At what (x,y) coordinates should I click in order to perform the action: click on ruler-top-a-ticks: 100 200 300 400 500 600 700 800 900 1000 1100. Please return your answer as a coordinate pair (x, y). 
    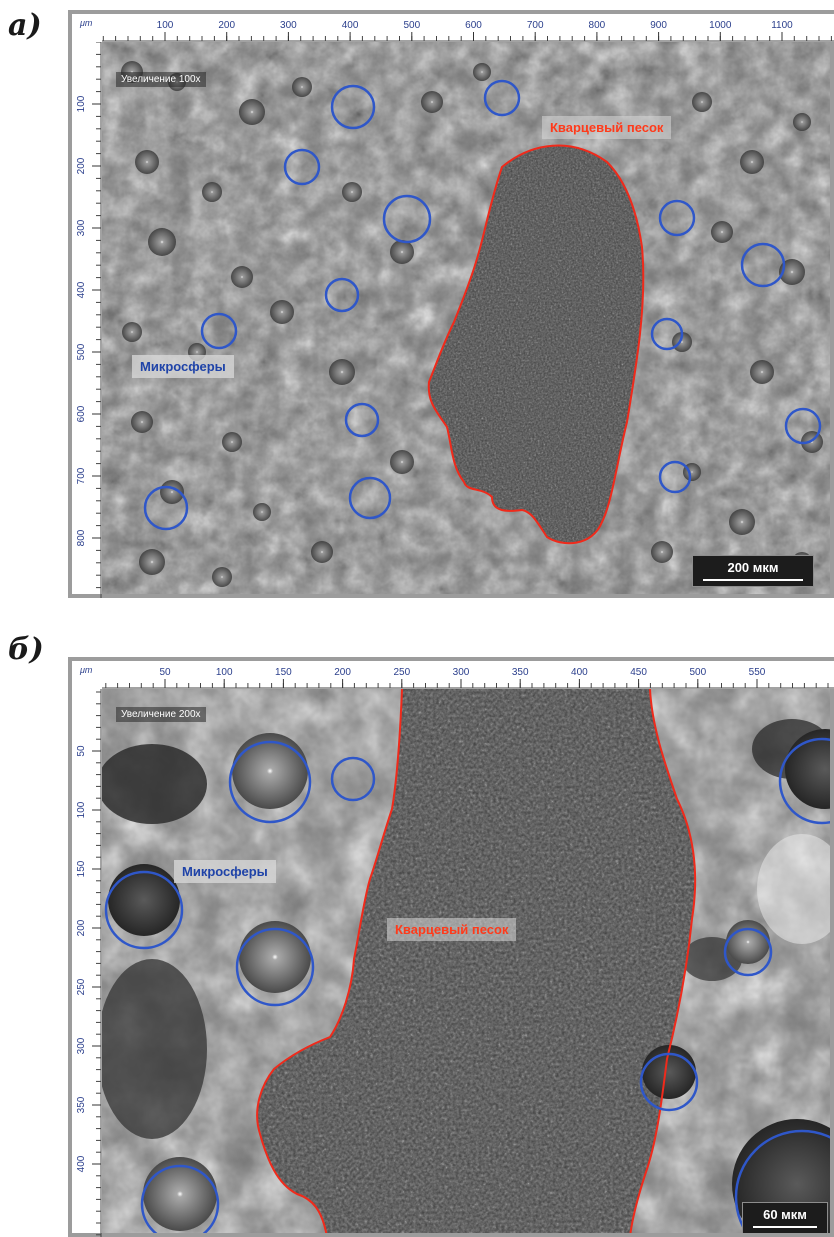
    Looking at the image, I should click on (453, 28).